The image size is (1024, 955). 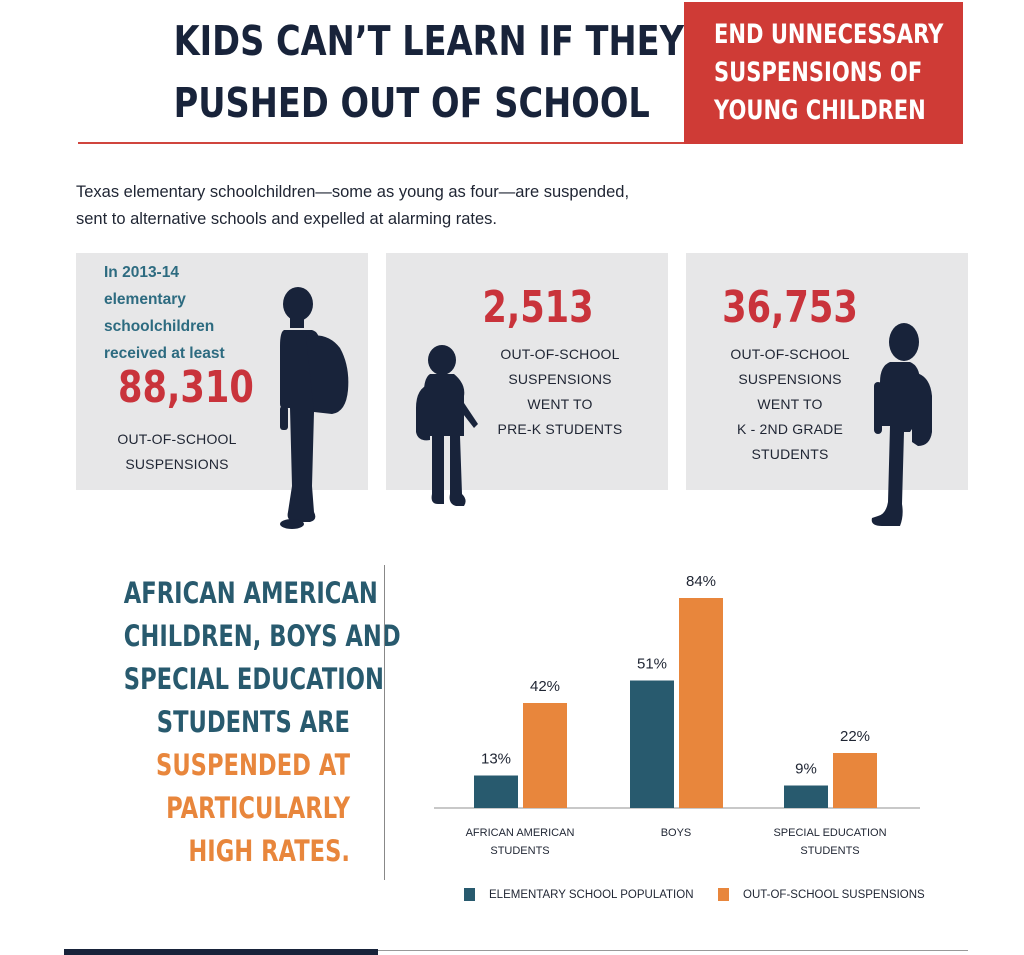 I want to click on legend-label: OUT-OF-SCHOOL SUSPENSIONS, so click(x=834, y=894).